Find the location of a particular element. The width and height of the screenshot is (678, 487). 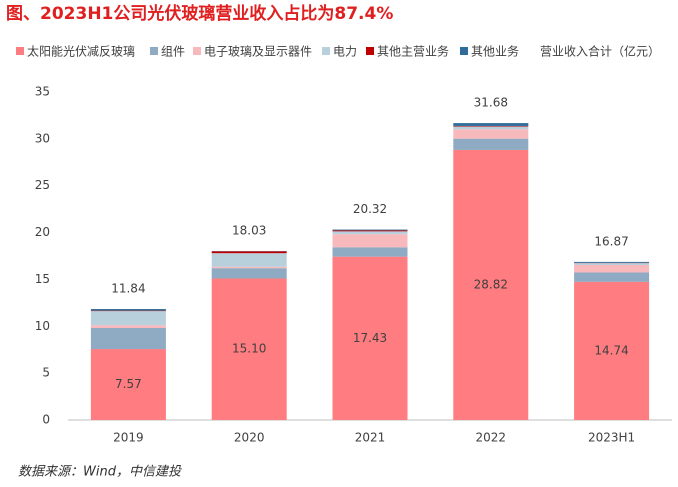

total-label: 31.68 is located at coordinates (491, 103).